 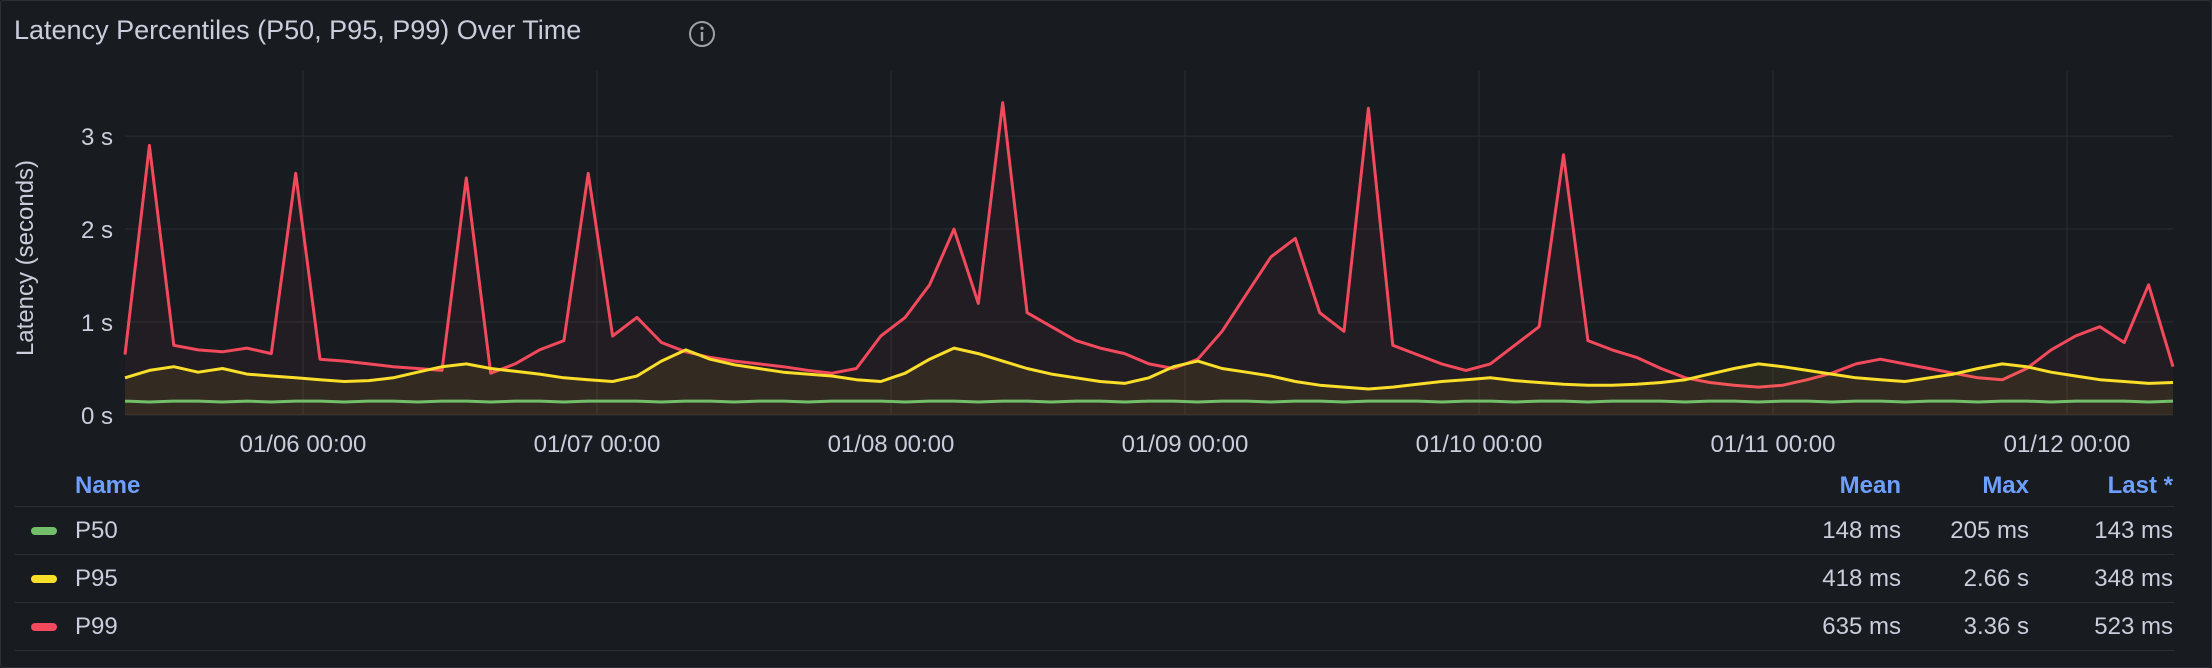 What do you see at coordinates (1861, 626) in the screenshot?
I see `legend-mean-value: 635 ms` at bounding box center [1861, 626].